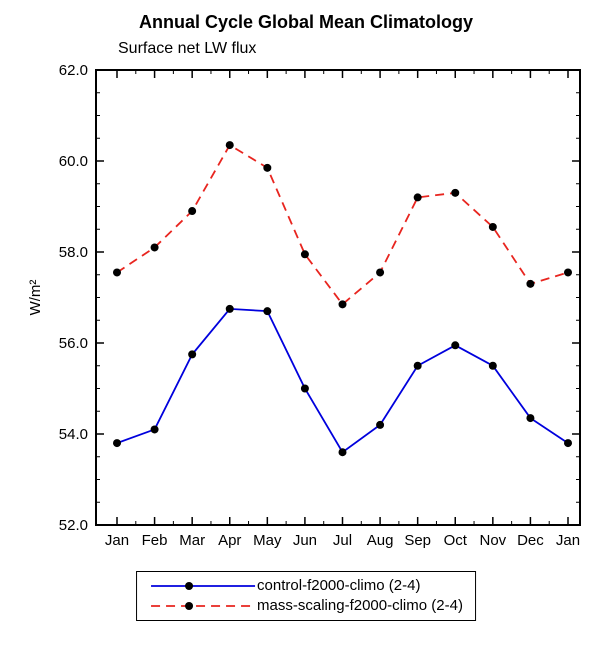  What do you see at coordinates (267, 540) in the screenshot?
I see `svg-text: May` at bounding box center [267, 540].